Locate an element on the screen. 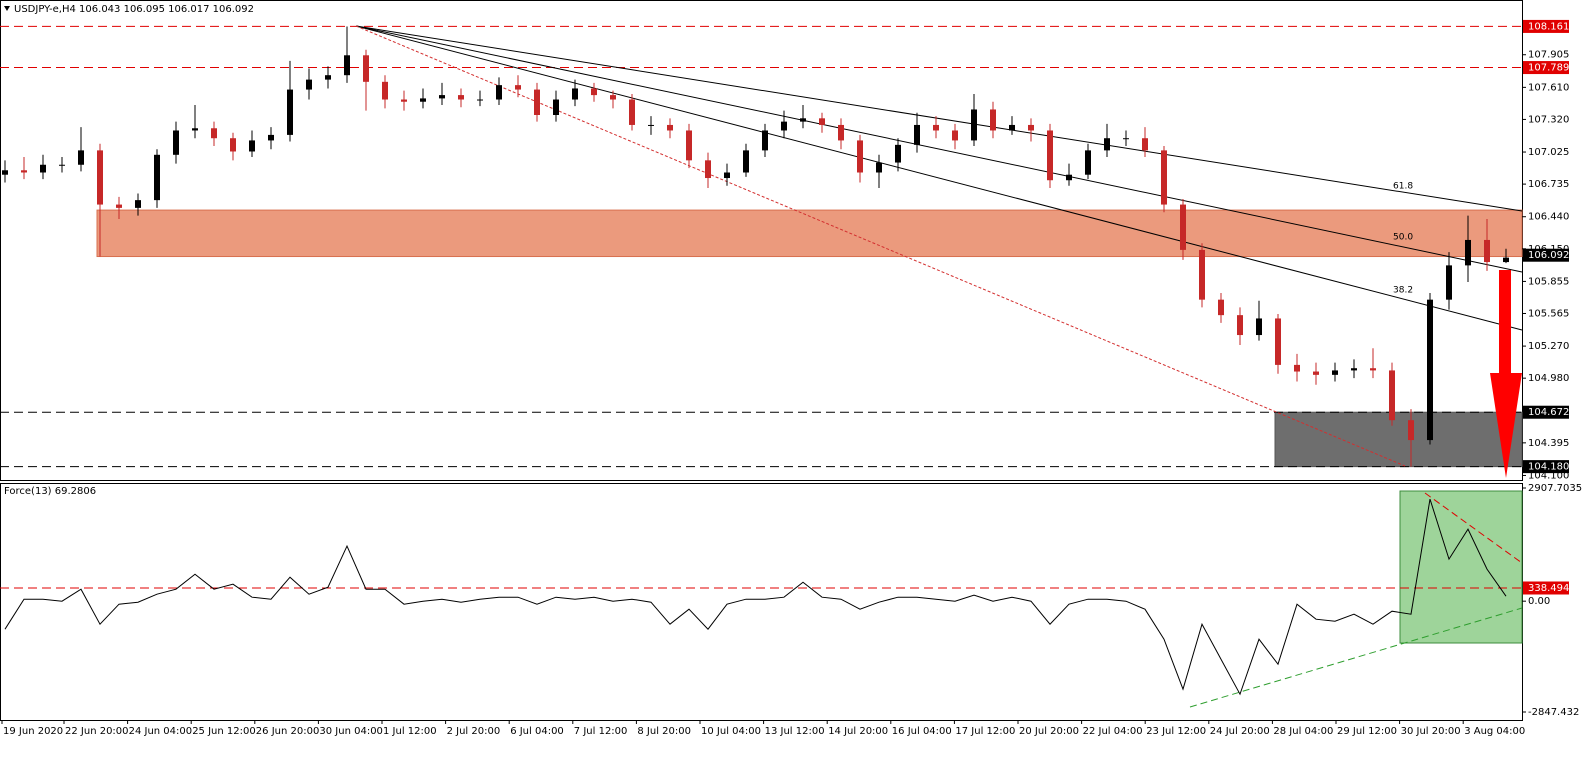  x-tick-label: 1 Jul 12:00 is located at coordinates (410, 731).